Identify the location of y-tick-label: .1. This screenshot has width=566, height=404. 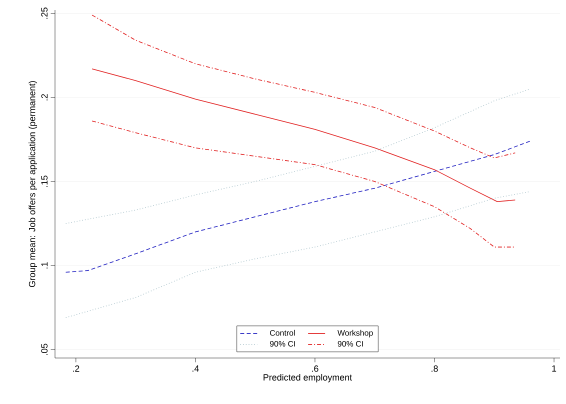
(44, 265).